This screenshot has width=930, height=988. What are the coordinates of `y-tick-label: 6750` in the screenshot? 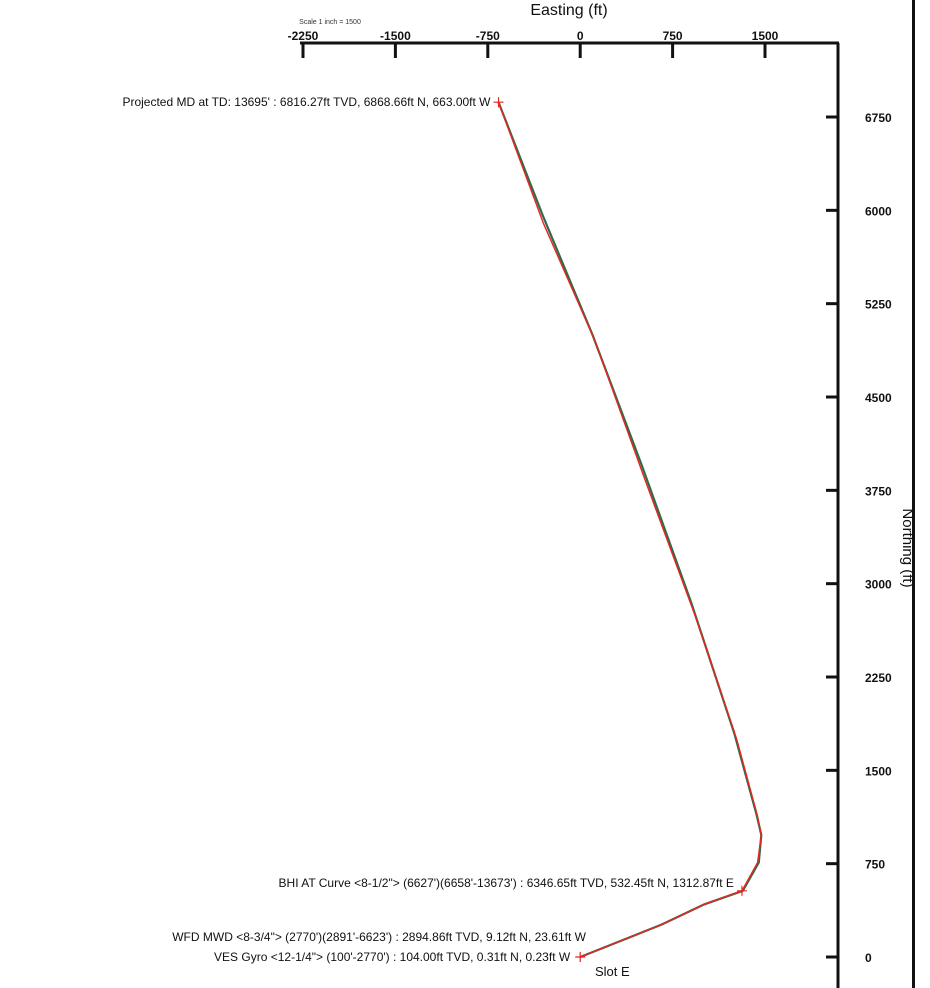 It's located at (878, 118).